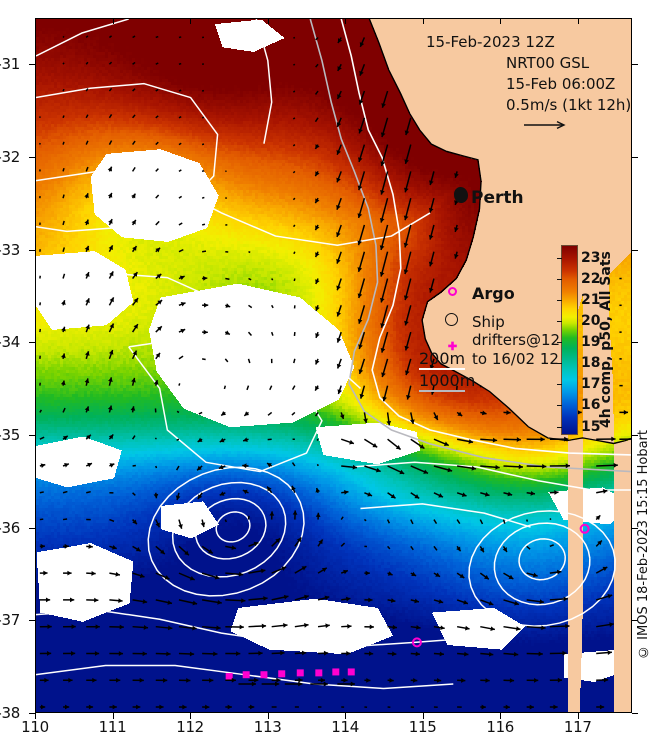  I want to click on drifter-legend-icon, so click(452, 346).